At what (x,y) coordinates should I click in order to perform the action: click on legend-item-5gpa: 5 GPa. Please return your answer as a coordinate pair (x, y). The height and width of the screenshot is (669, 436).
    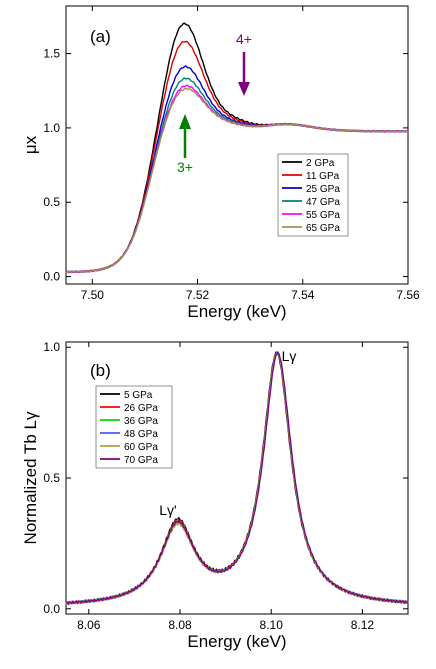
    Looking at the image, I should click on (126, 395).